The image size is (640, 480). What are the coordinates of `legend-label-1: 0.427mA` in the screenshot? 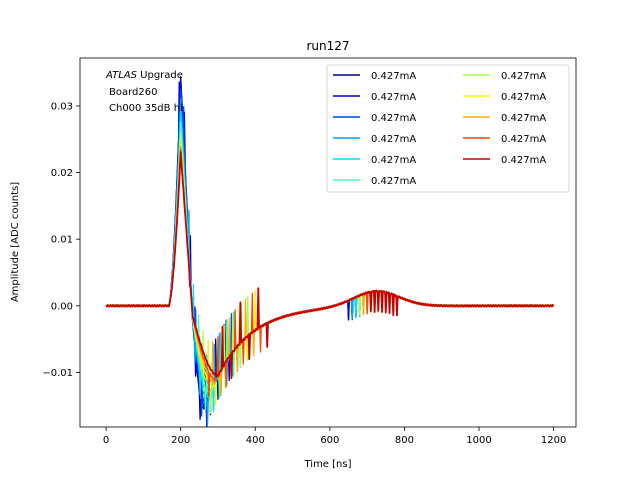 It's located at (393, 97).